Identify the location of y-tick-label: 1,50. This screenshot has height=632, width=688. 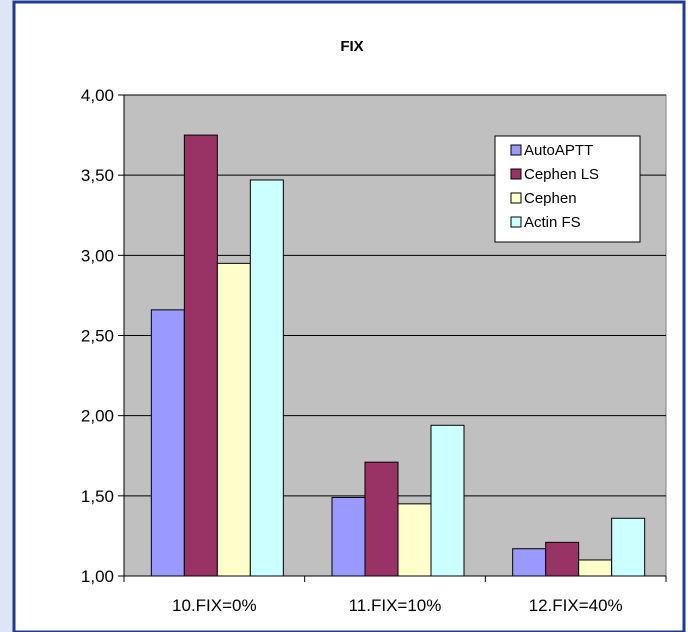
(97, 496).